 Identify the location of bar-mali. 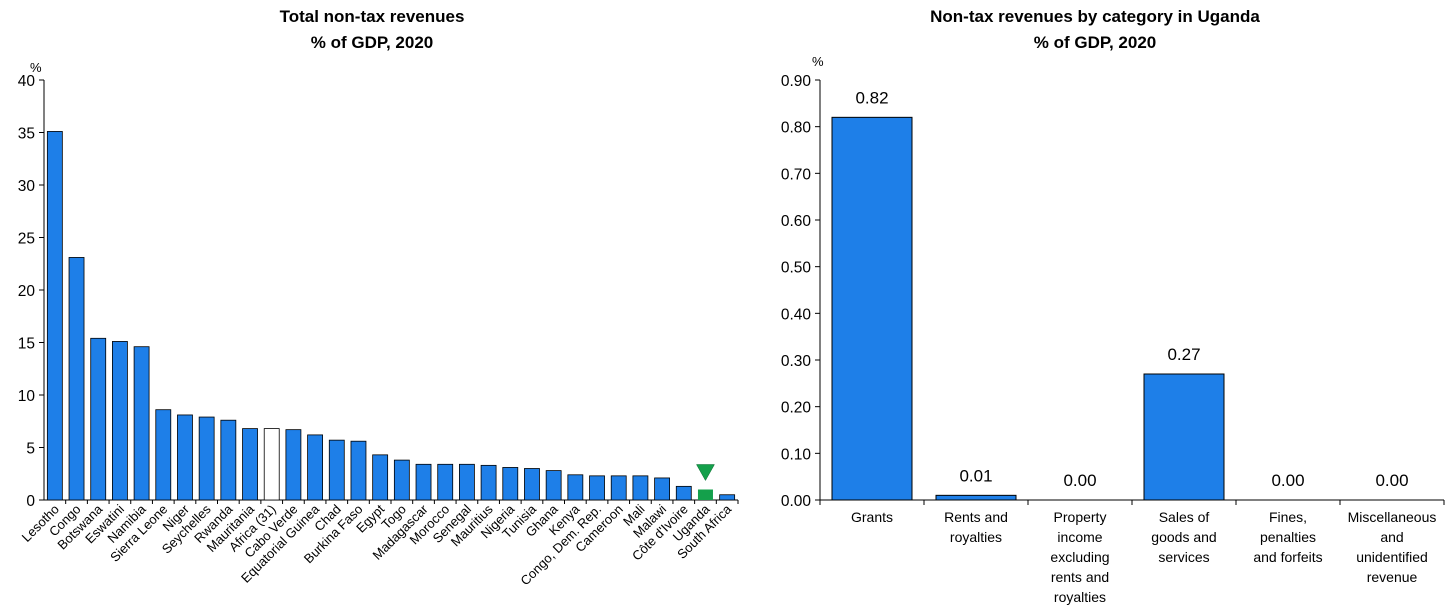
(640, 488).